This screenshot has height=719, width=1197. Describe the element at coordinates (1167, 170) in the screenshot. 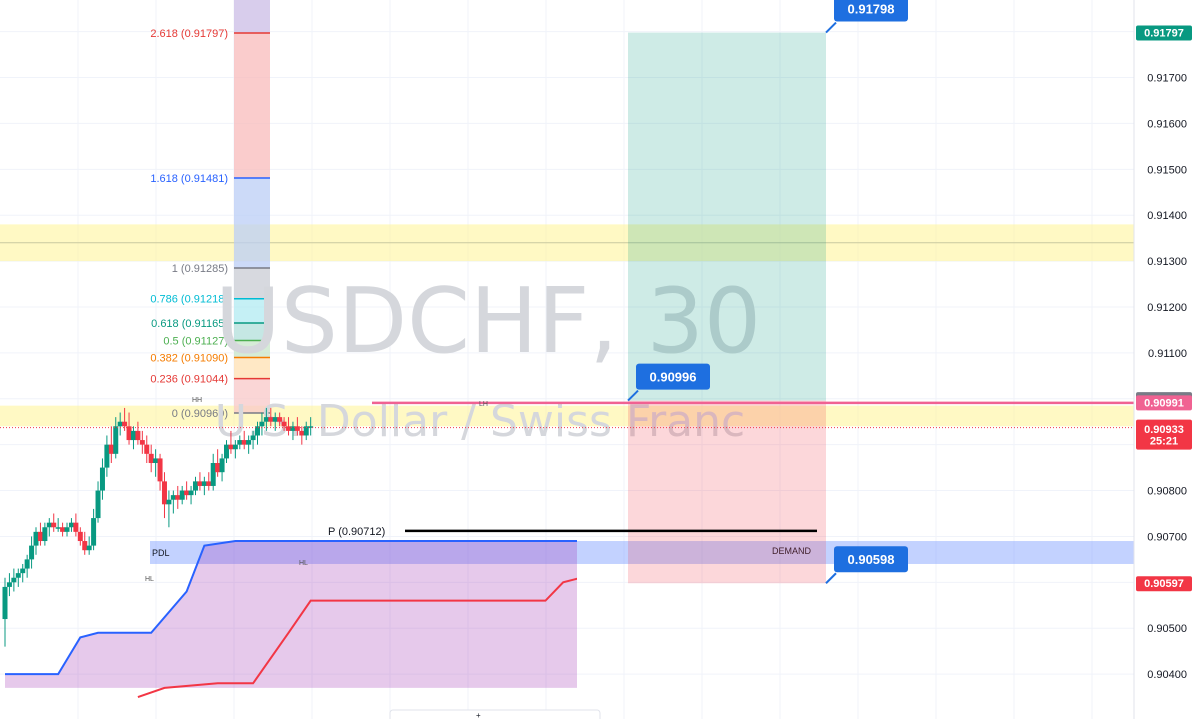

I see `price-tick: 0.91500` at that location.